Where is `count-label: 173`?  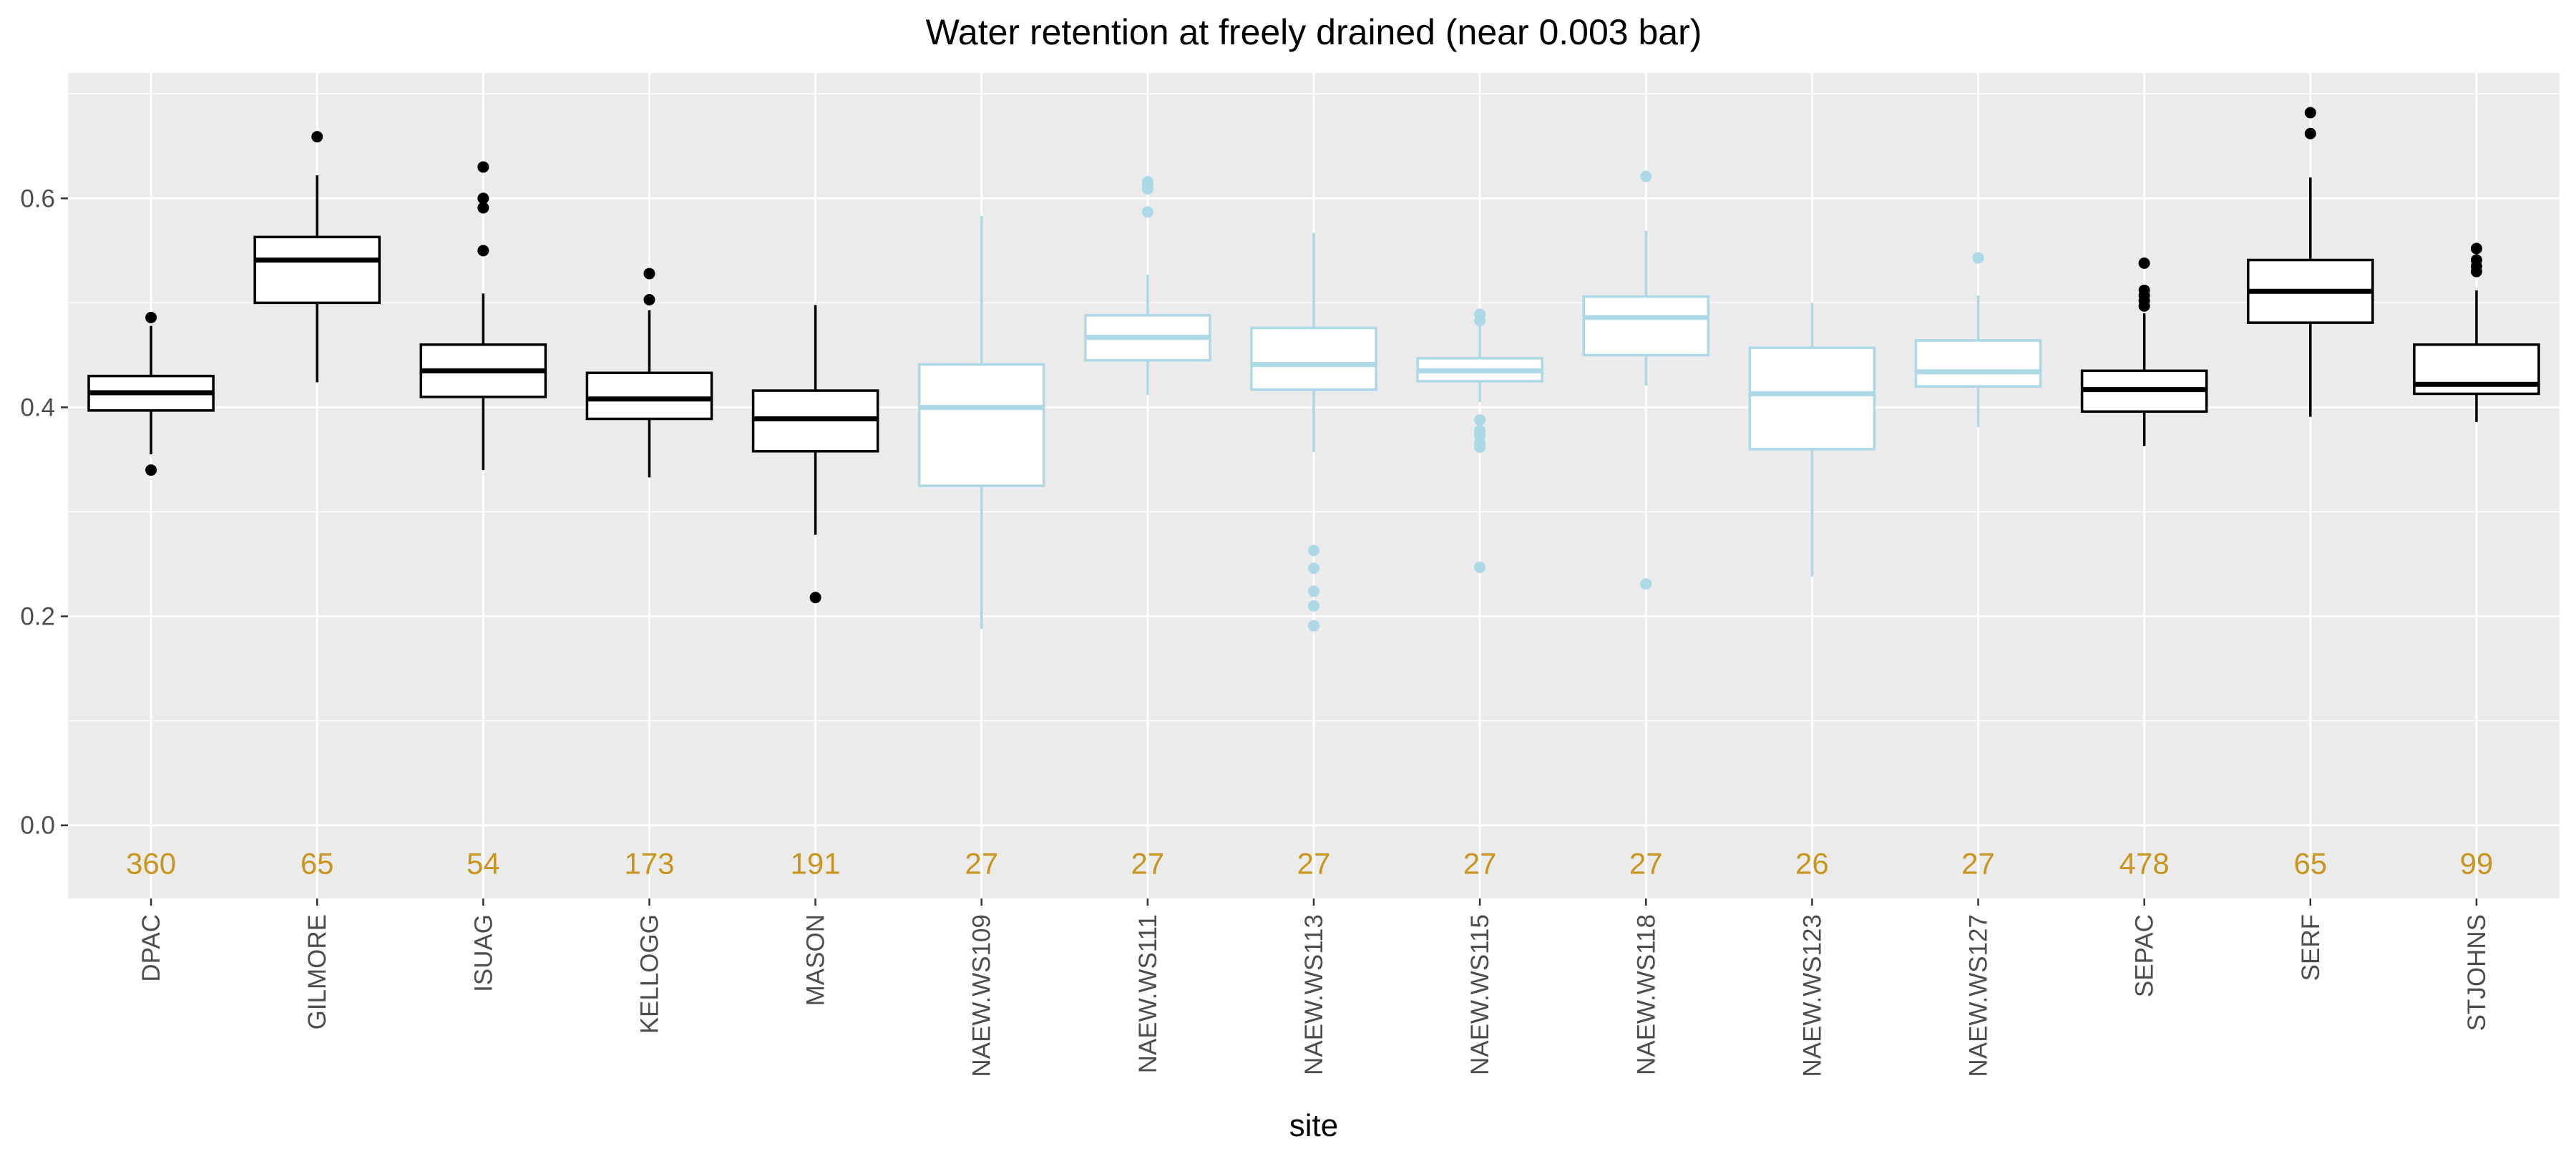 count-label: 173 is located at coordinates (649, 863).